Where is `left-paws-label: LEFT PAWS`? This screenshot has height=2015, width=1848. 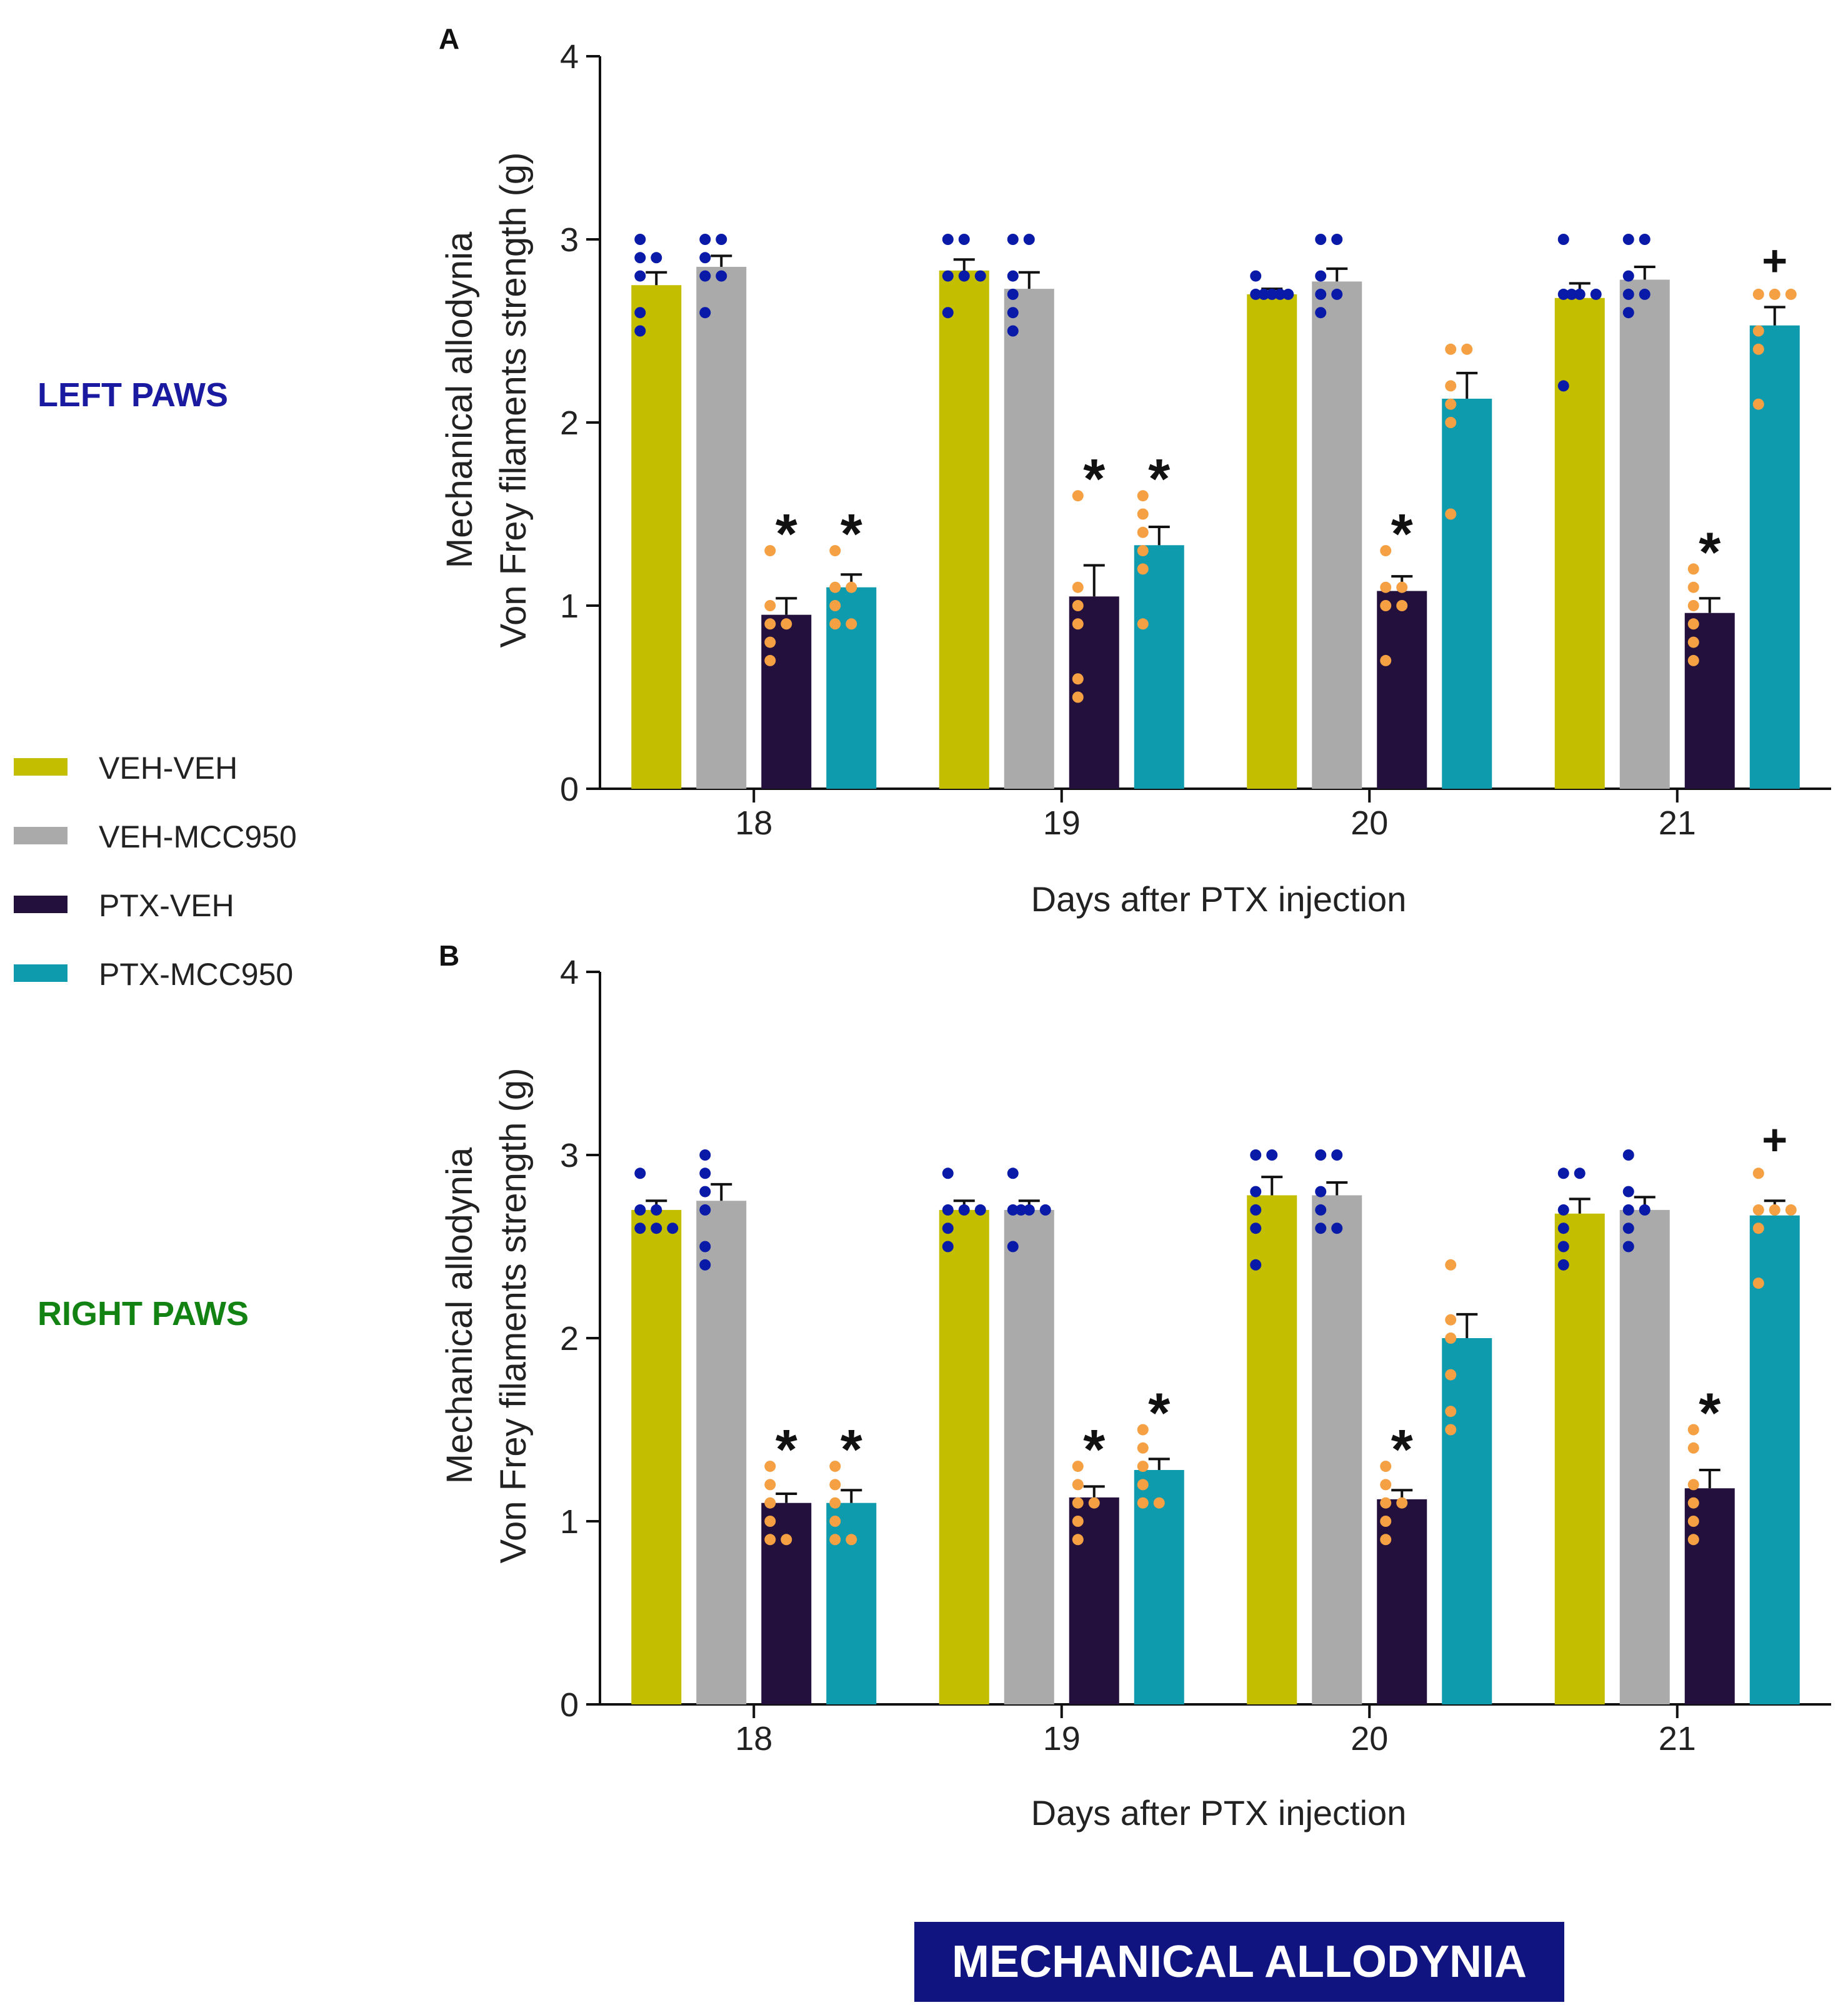
left-paws-label: LEFT PAWS is located at coordinates (132, 395).